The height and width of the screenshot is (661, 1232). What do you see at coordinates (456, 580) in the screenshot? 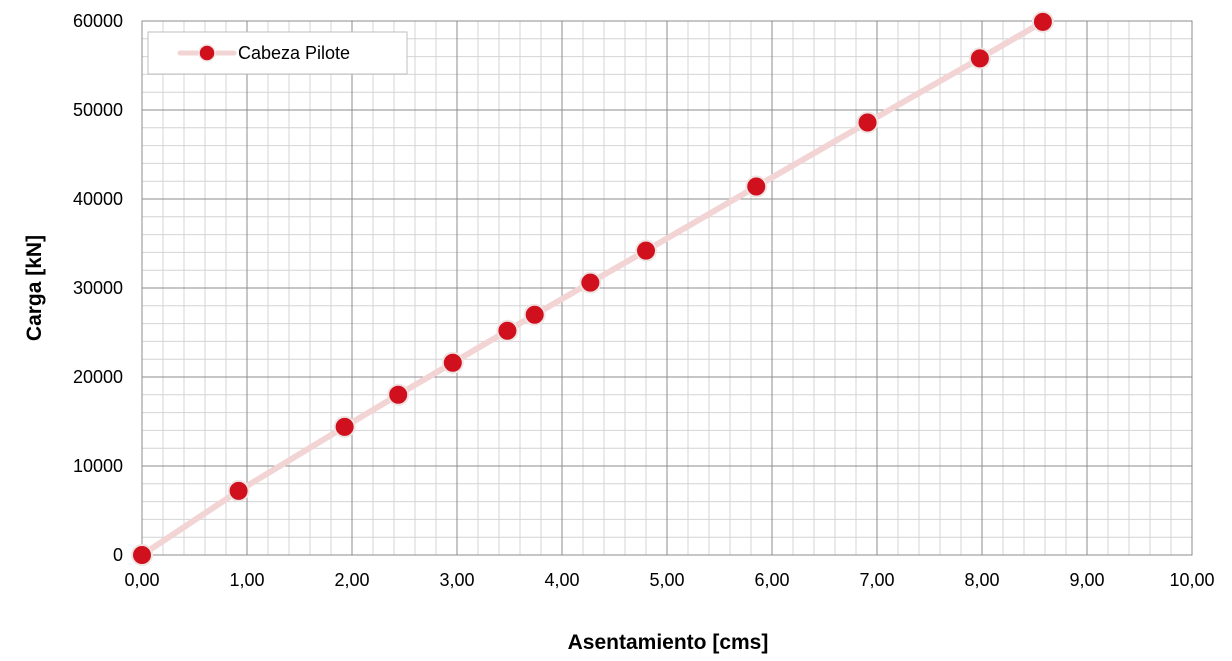
I see `x-tick-label: 3,00` at bounding box center [456, 580].